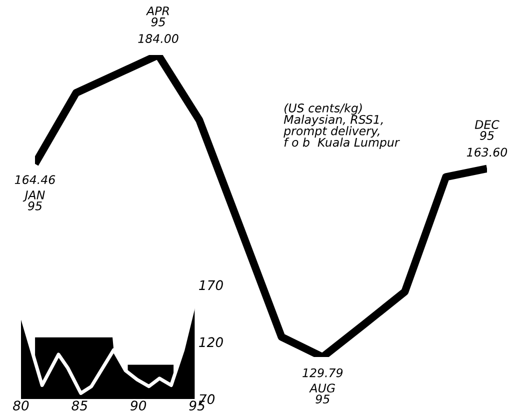 The height and width of the screenshot is (416, 524). Describe the element at coordinates (322, 394) in the screenshot. I see `text: AUG 95` at that location.